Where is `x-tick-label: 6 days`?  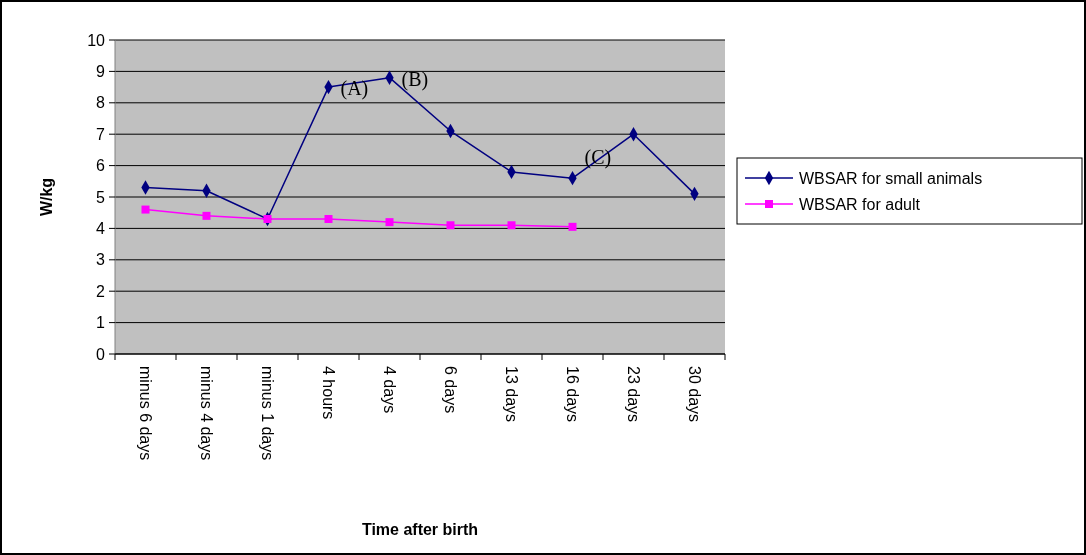 x-tick-label: 6 days is located at coordinates (450, 390).